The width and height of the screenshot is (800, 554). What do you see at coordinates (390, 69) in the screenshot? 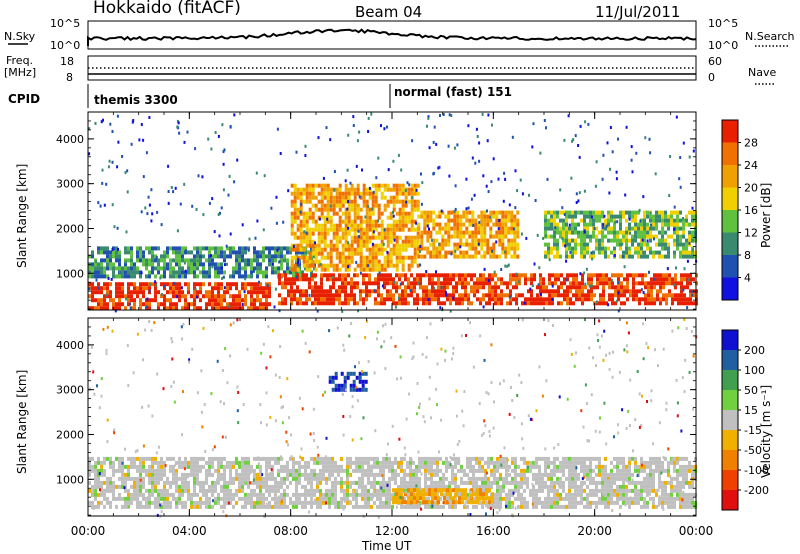
I see `freq-strip: Freq. [MHz] 18 8 60 0 Nave` at bounding box center [390, 69].